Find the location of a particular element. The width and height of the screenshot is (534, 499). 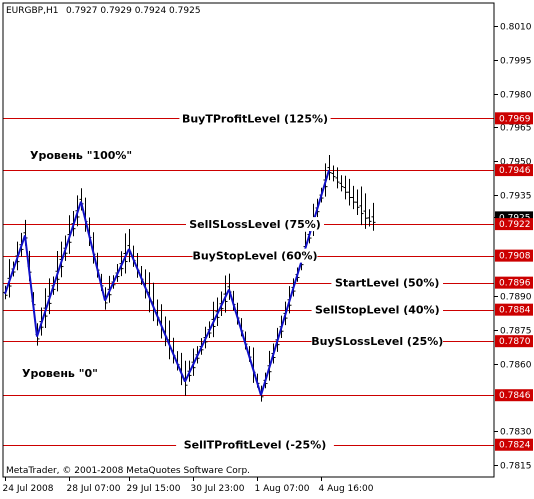

y-tick-label: 0.7980 is located at coordinates (516, 96).